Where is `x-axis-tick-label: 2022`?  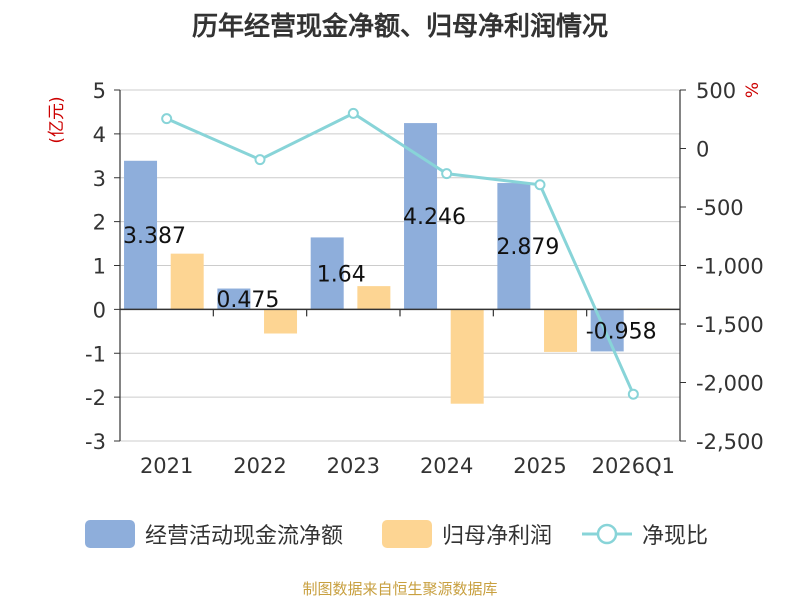
x-axis-tick-label: 2022 is located at coordinates (259, 466).